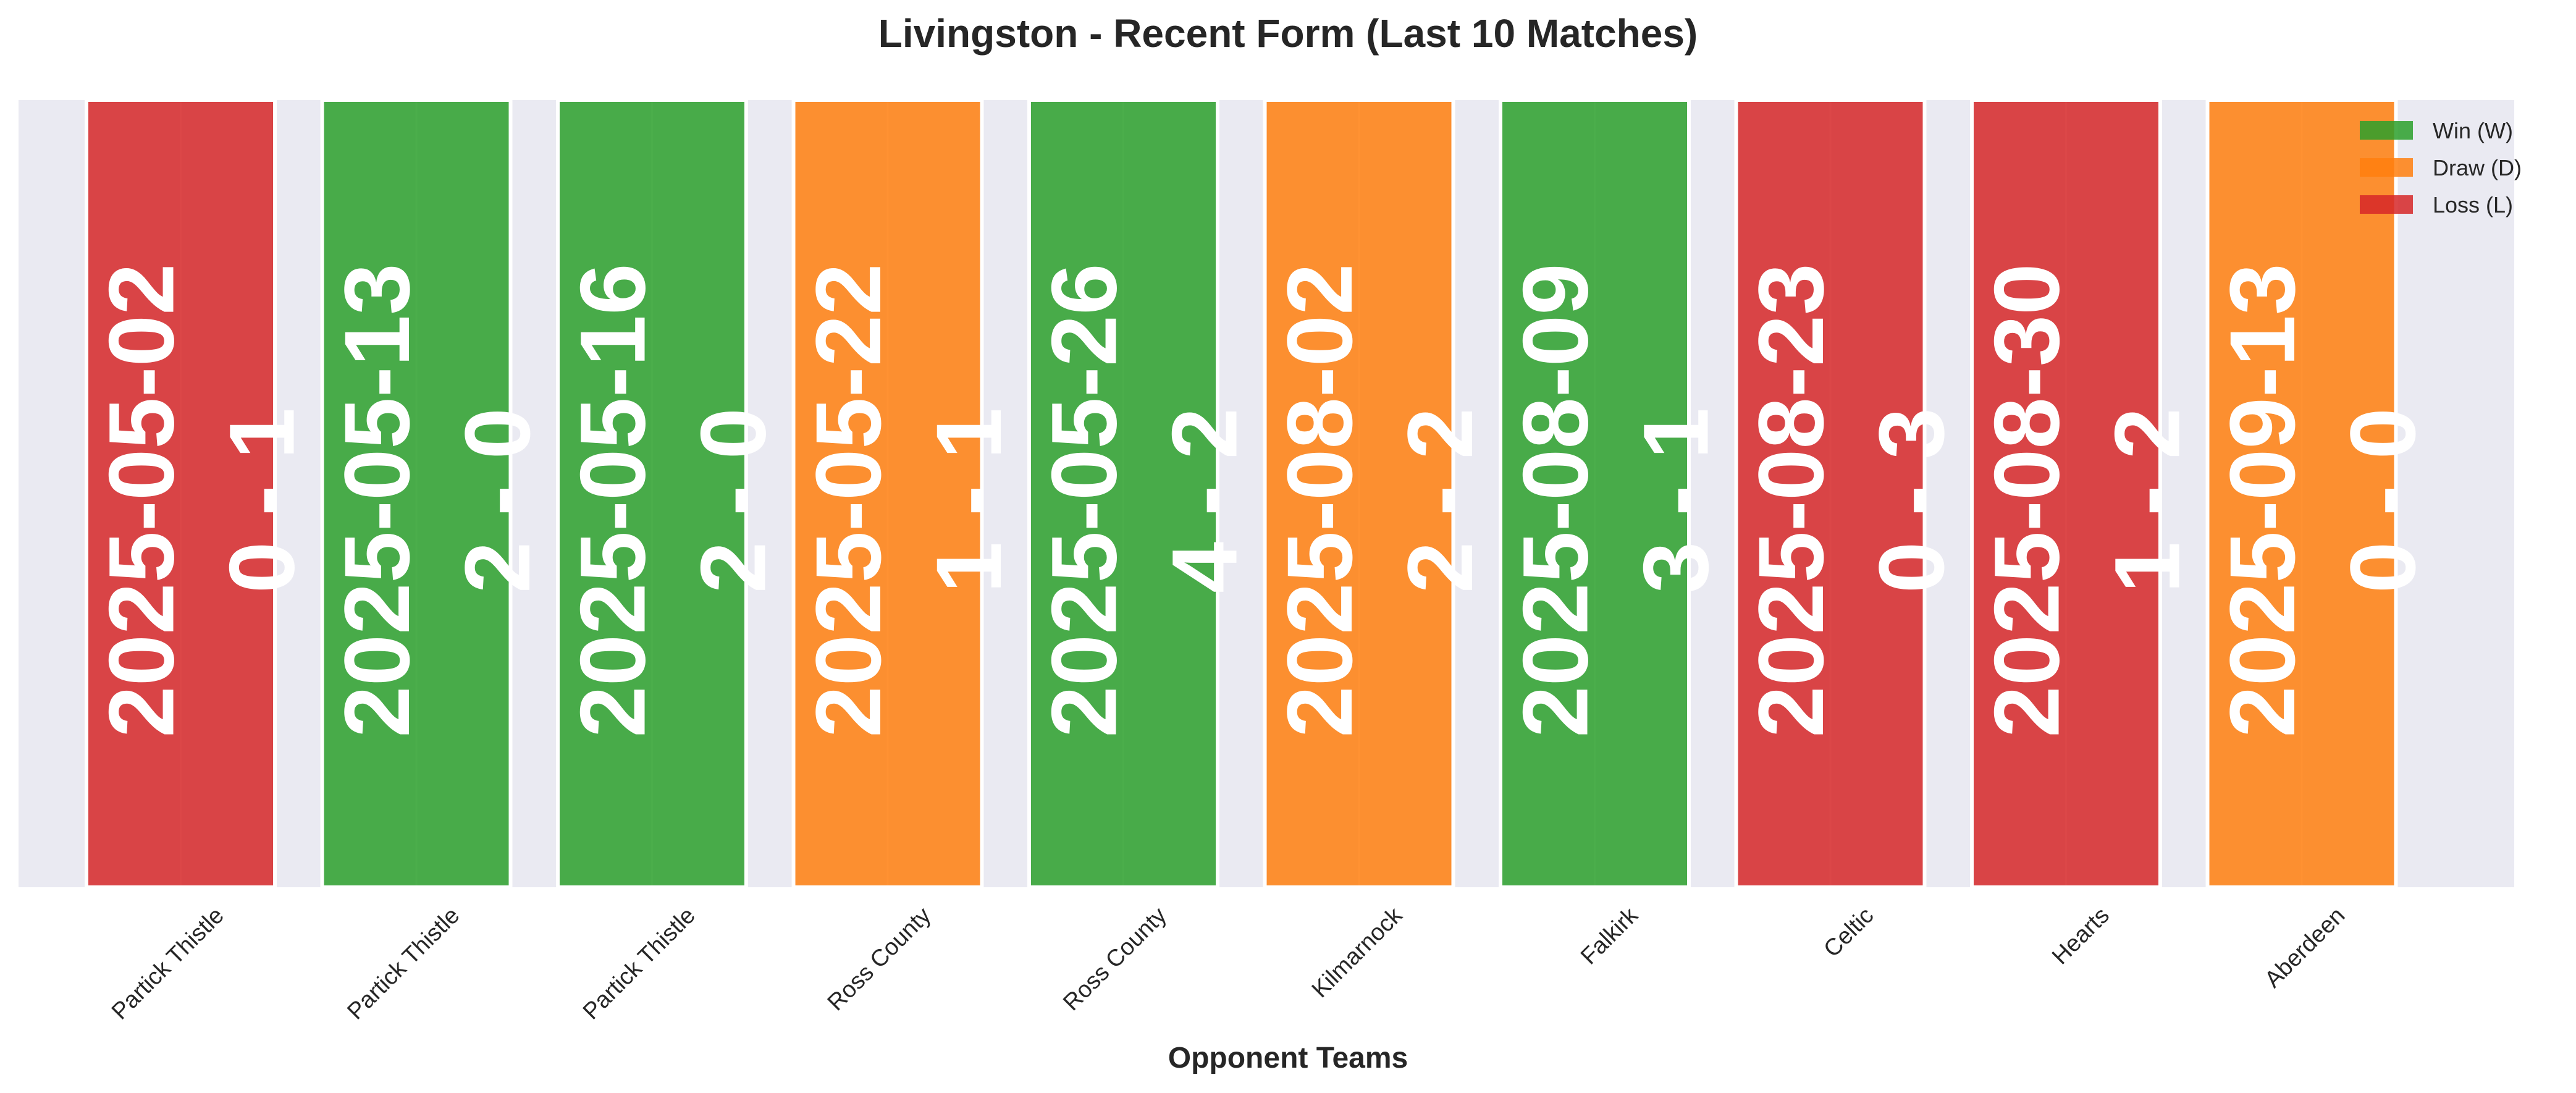  I want to click on x-tick-label: Hearts, so click(2081, 937).